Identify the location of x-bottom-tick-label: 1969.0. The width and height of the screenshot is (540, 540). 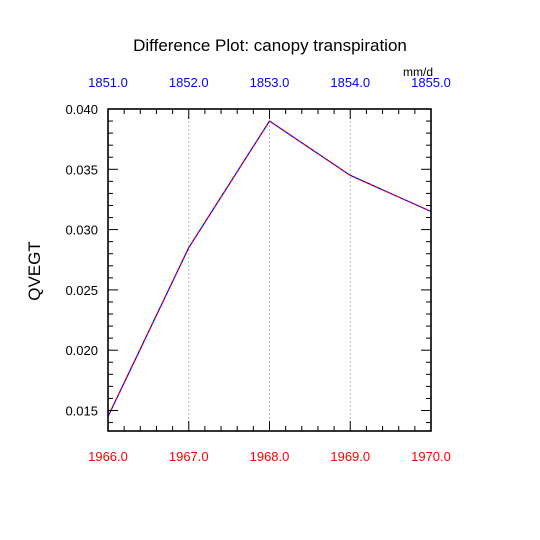
(350, 456).